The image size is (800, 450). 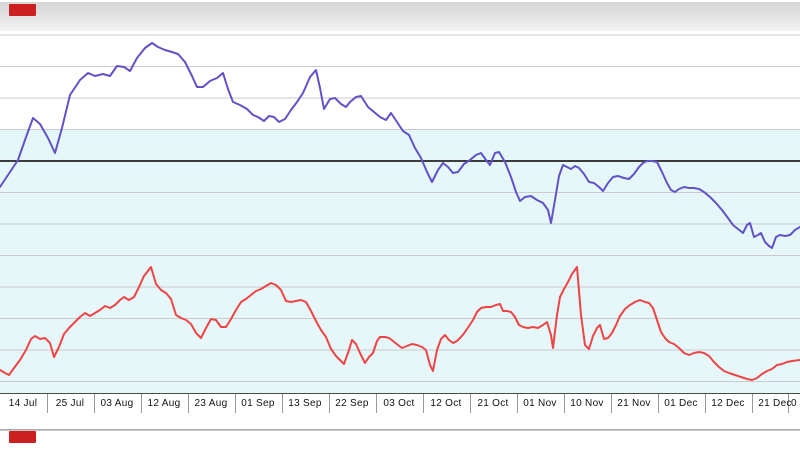 What do you see at coordinates (634, 403) in the screenshot?
I see `x-tick-label: 21 Nov` at bounding box center [634, 403].